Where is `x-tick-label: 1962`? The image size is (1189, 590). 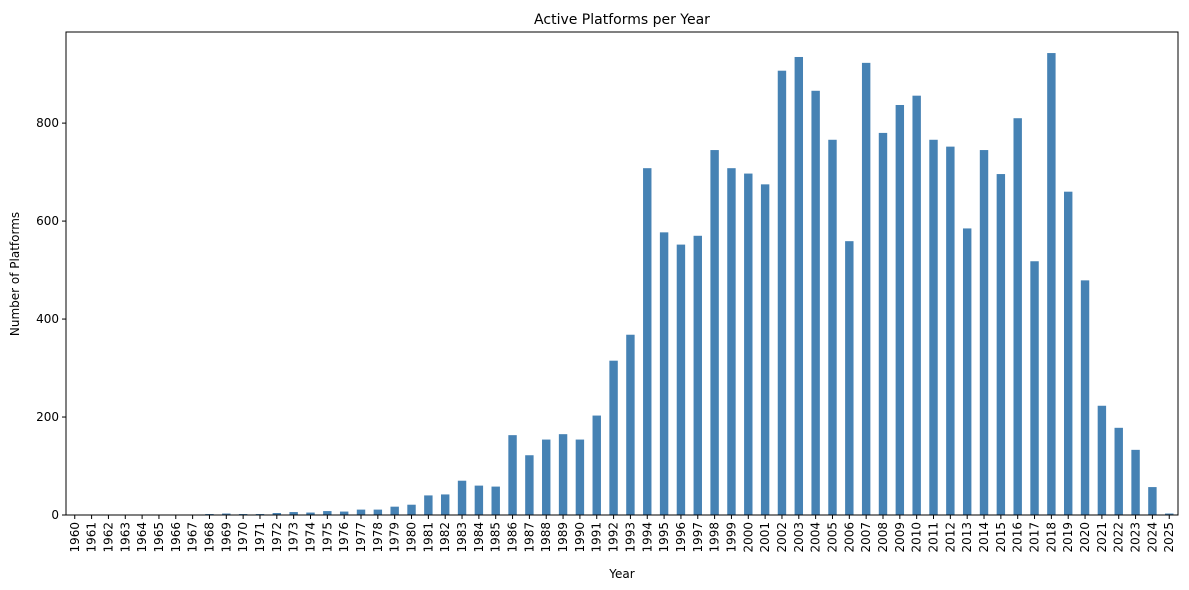
x-tick-label: 1962 is located at coordinates (108, 537).